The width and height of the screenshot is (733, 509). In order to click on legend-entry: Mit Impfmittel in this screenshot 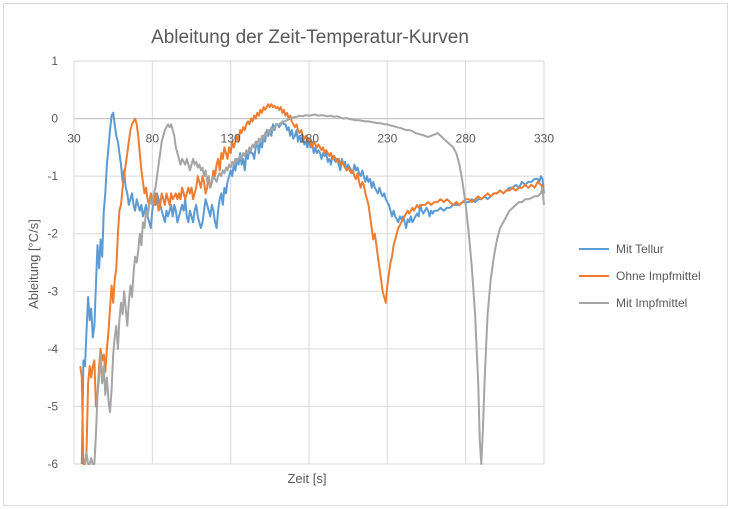, I will do `click(651, 303)`.